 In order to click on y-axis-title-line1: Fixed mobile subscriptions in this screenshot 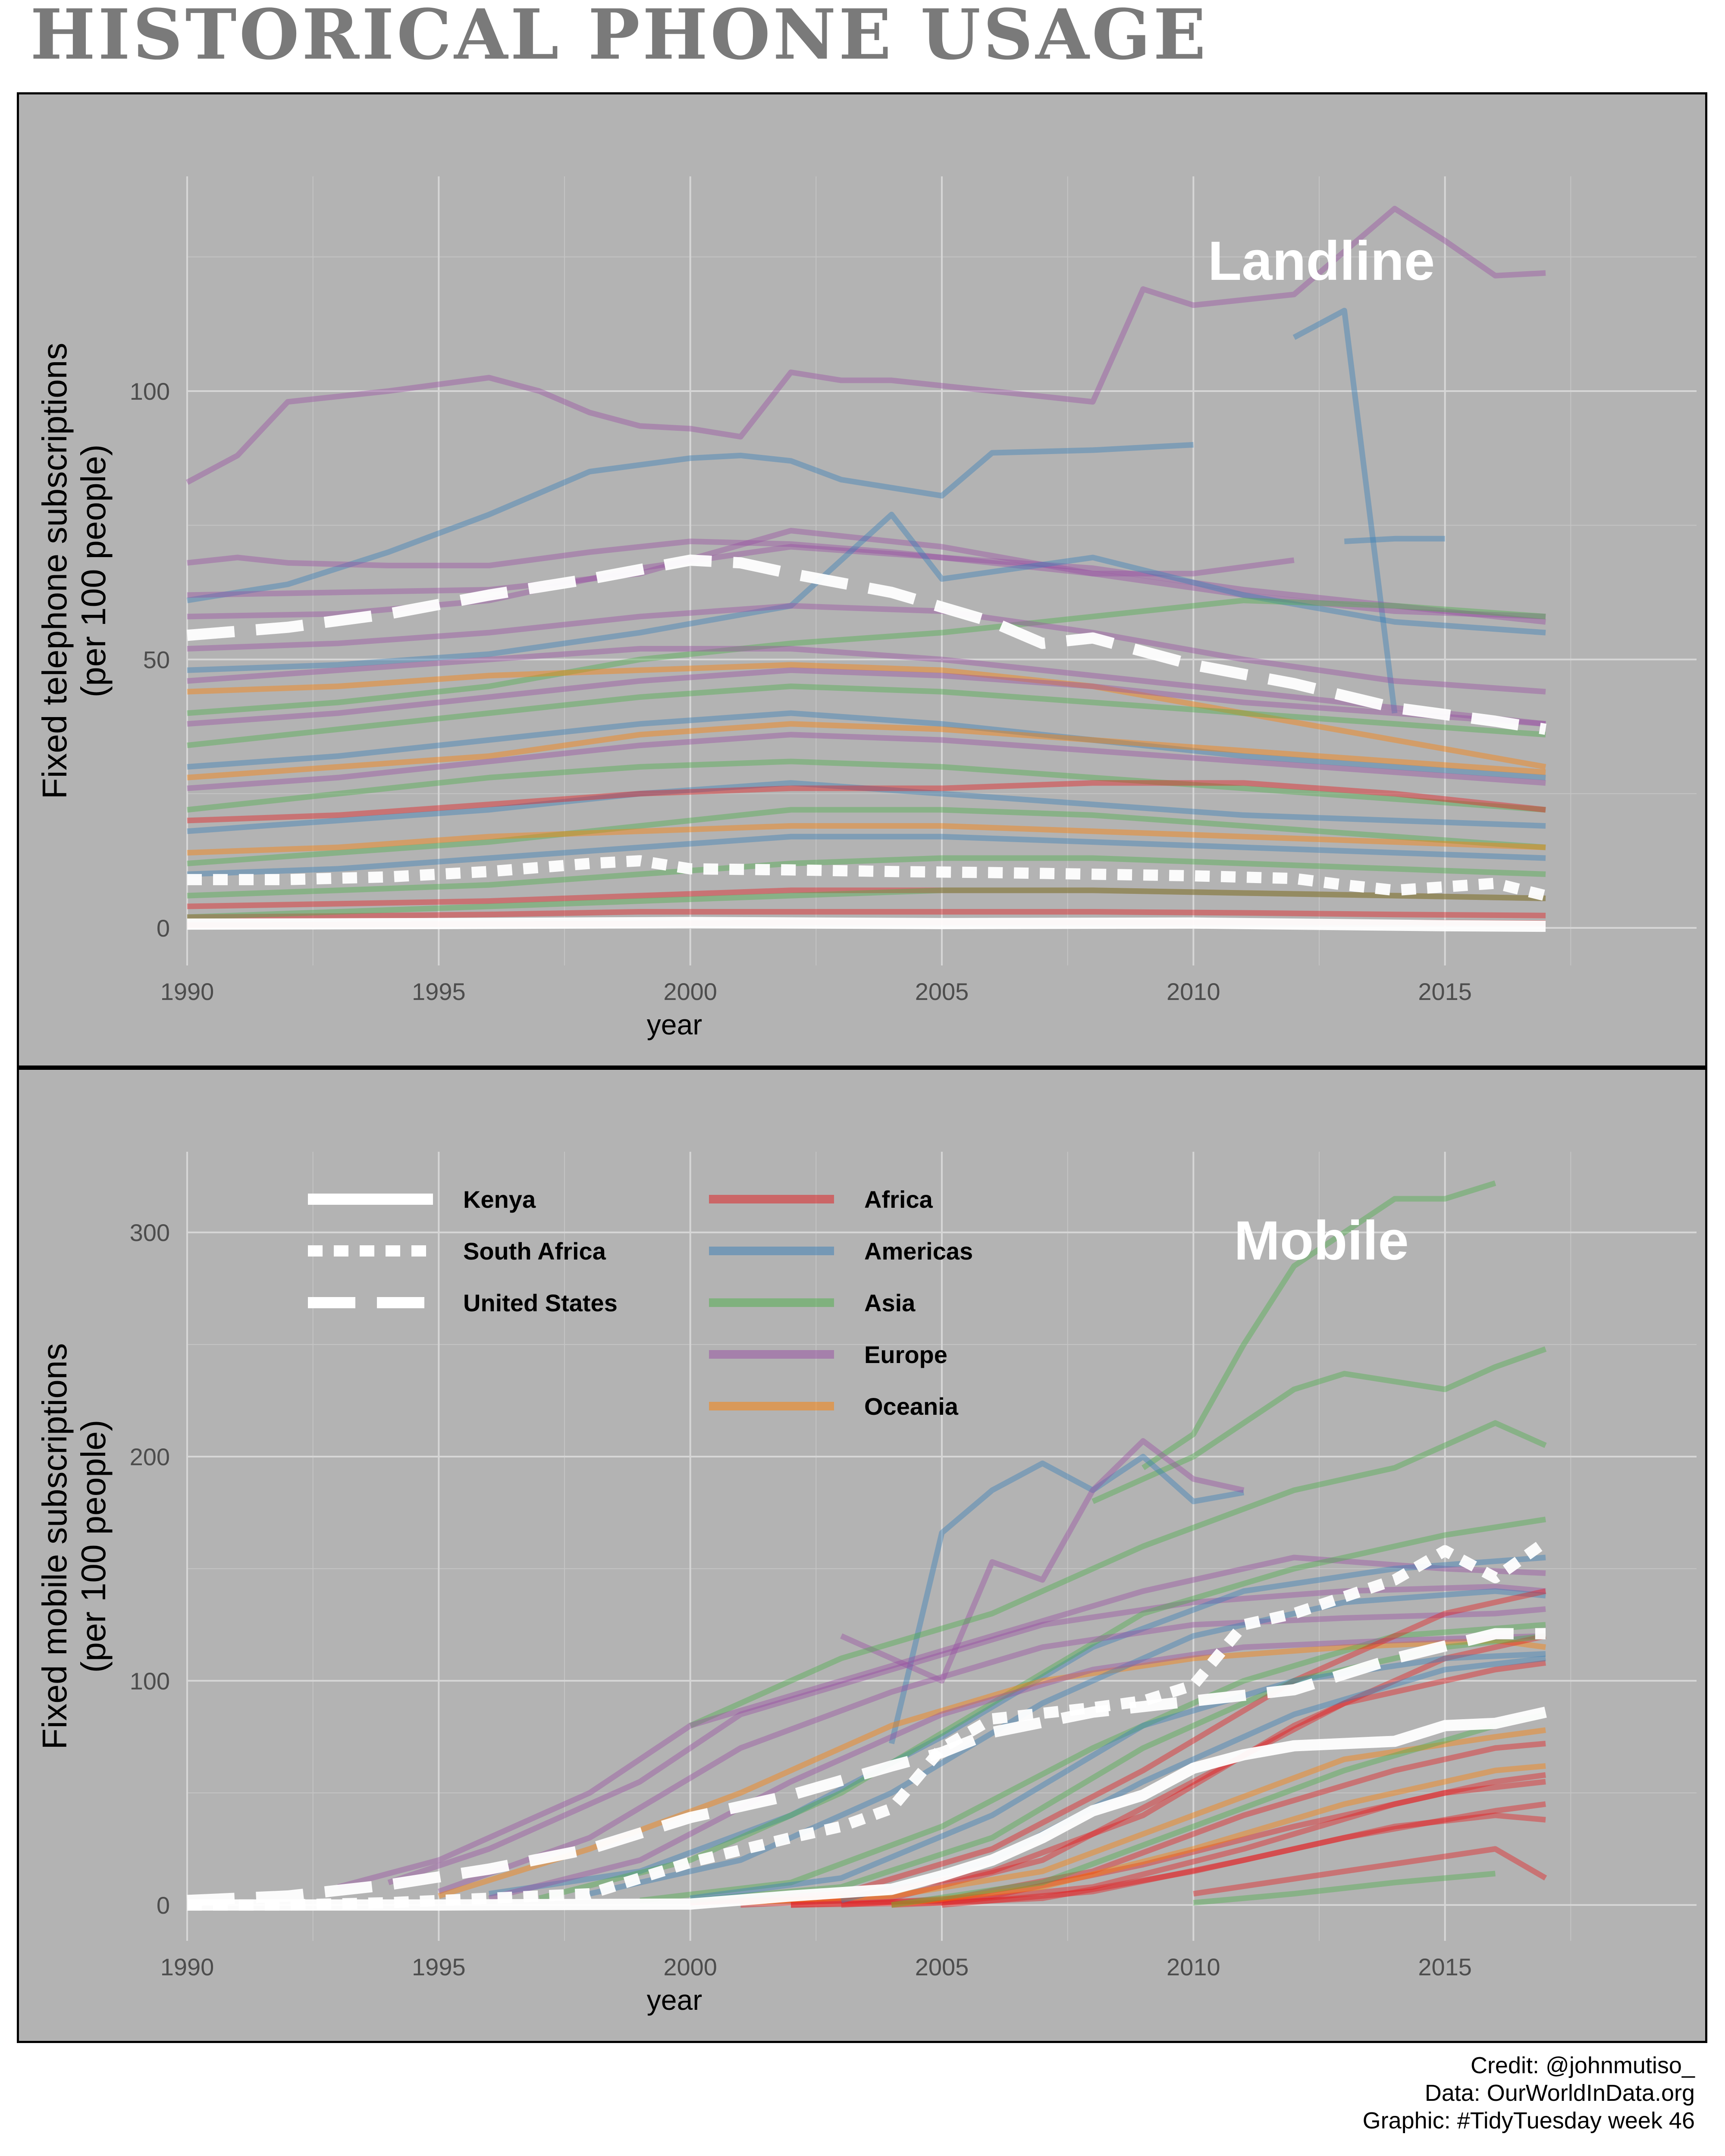, I will do `click(55, 1546)`.